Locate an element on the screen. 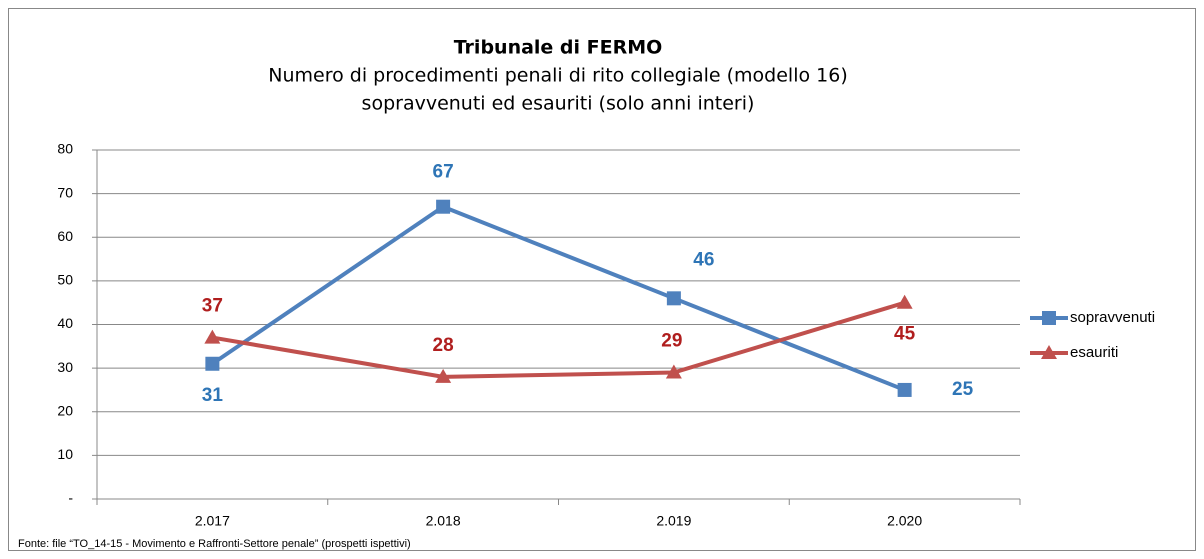 This screenshot has width=1204, height=559. x-tick-label: 2.017 is located at coordinates (212, 521).